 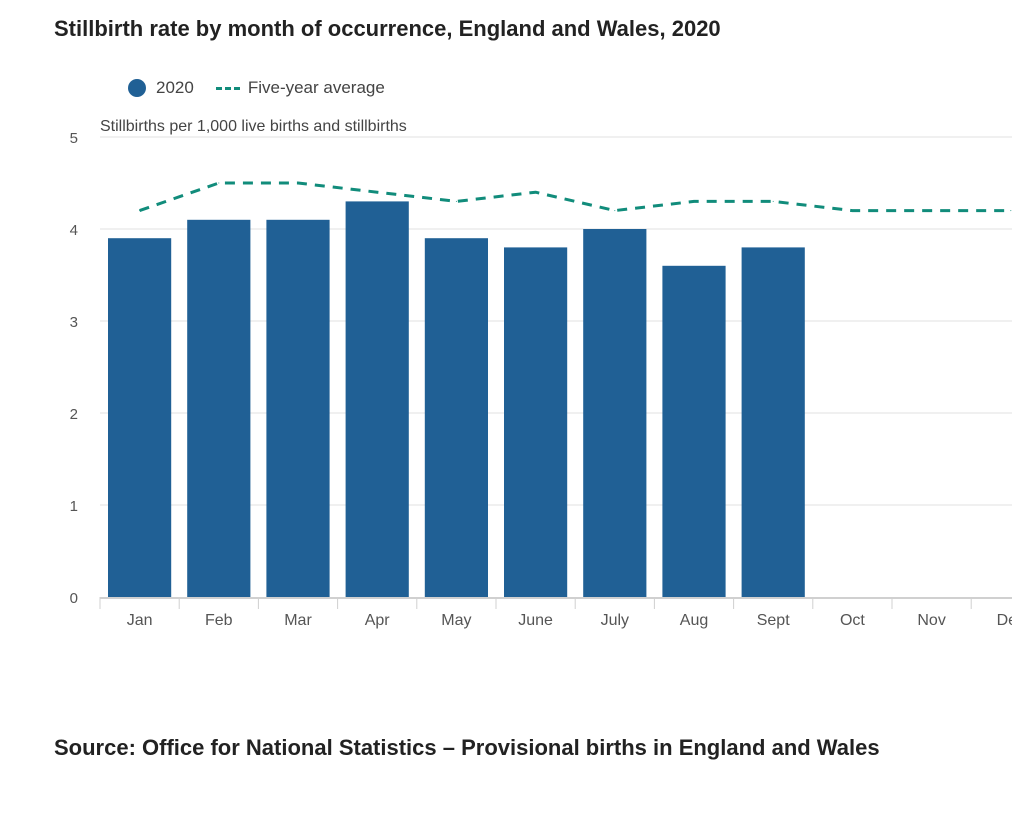 I want to click on legend-item-five-year-average: Five-year average, so click(x=289, y=88).